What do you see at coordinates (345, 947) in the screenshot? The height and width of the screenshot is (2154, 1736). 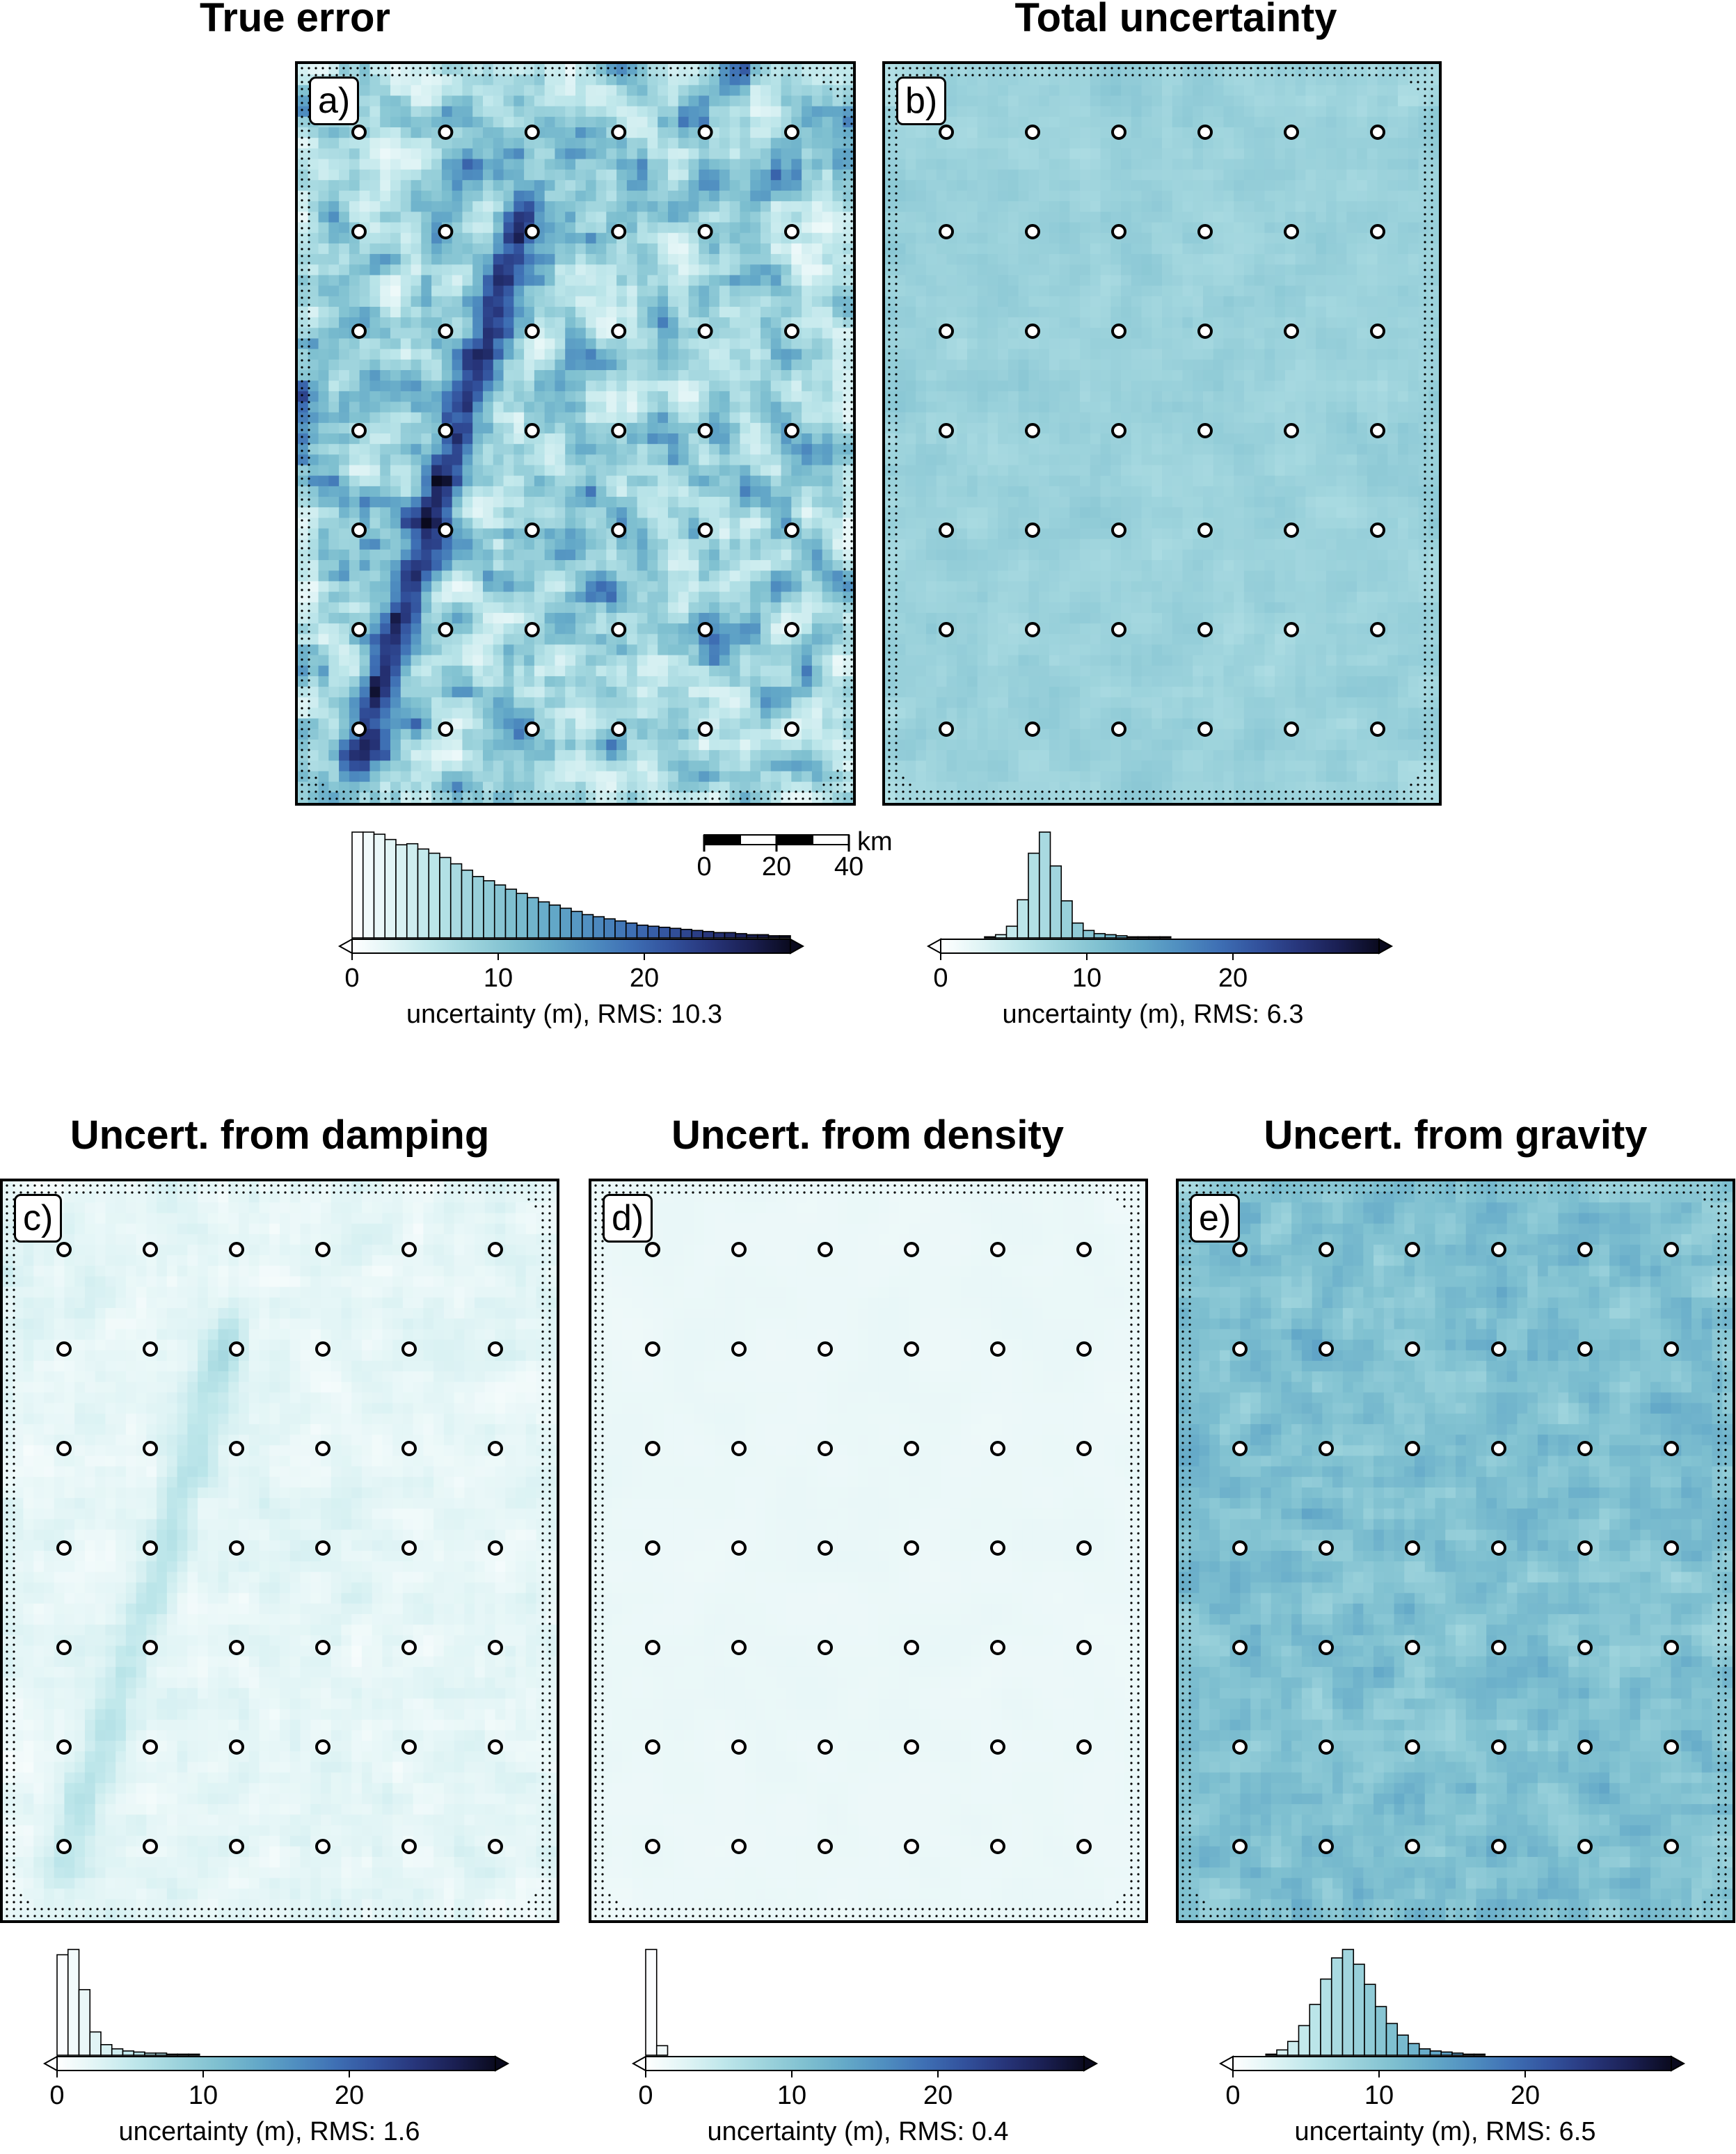 I see `colorbar-min-arrow` at bounding box center [345, 947].